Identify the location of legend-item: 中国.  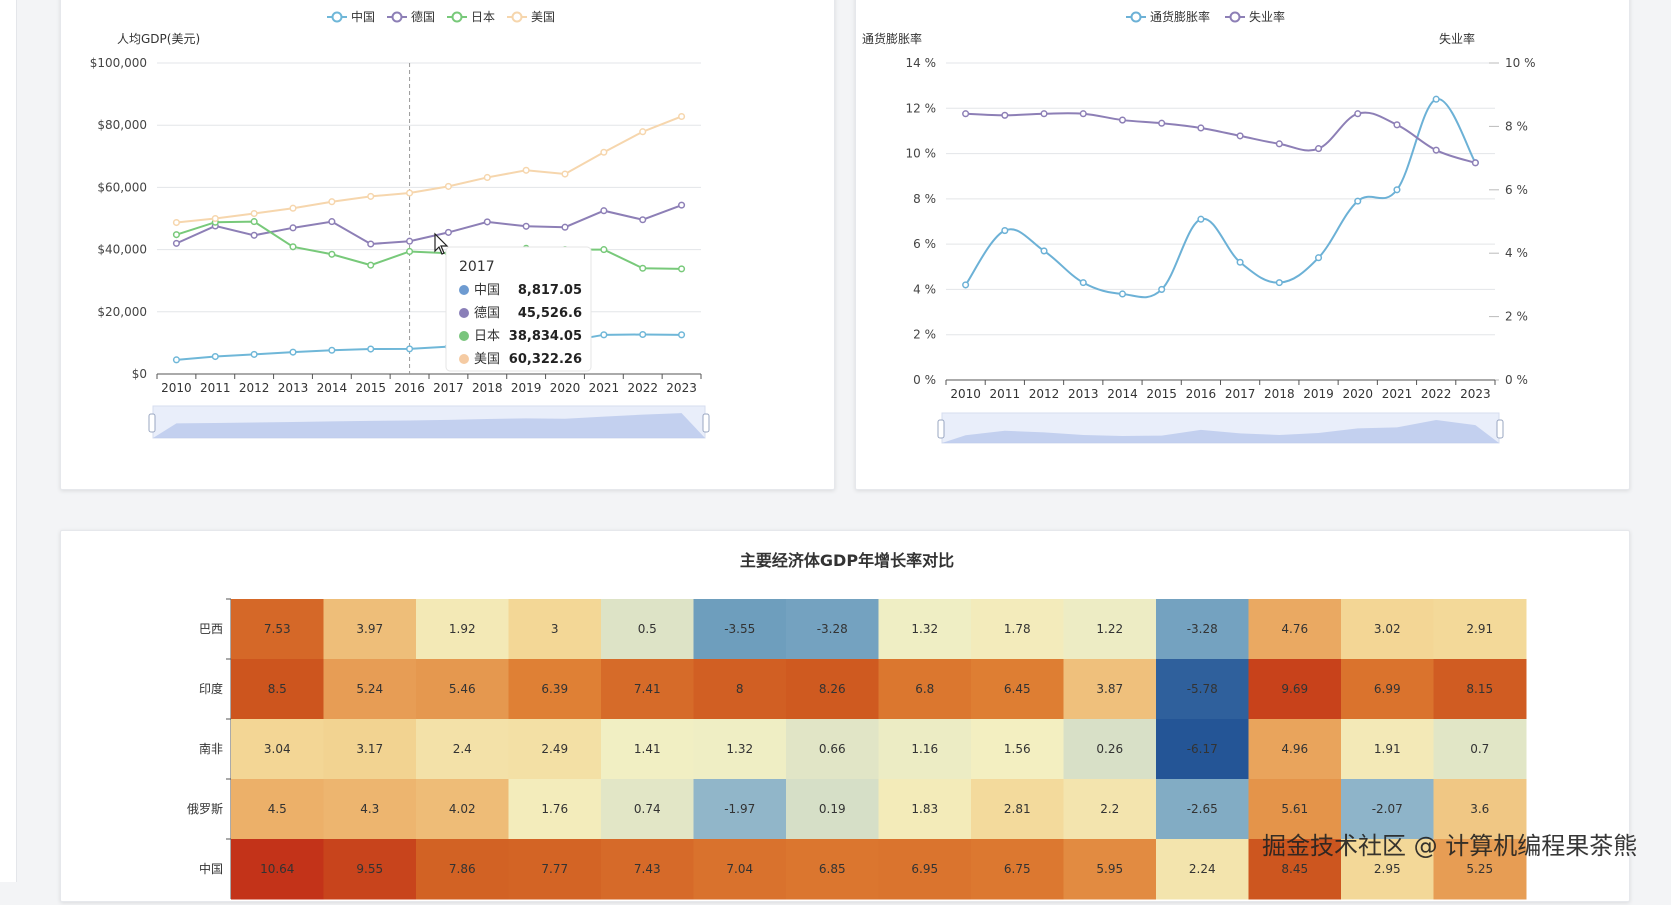
(351, 16).